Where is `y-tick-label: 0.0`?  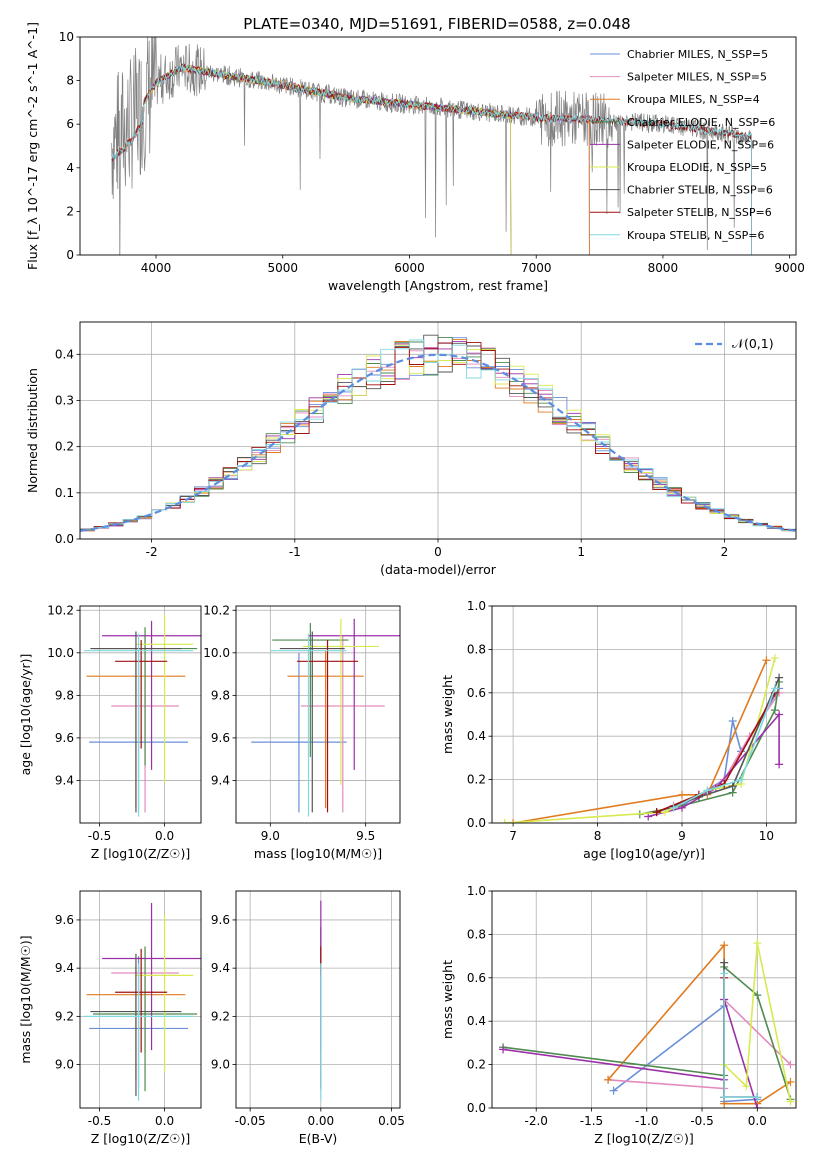 y-tick-label: 0.0 is located at coordinates (64, 539).